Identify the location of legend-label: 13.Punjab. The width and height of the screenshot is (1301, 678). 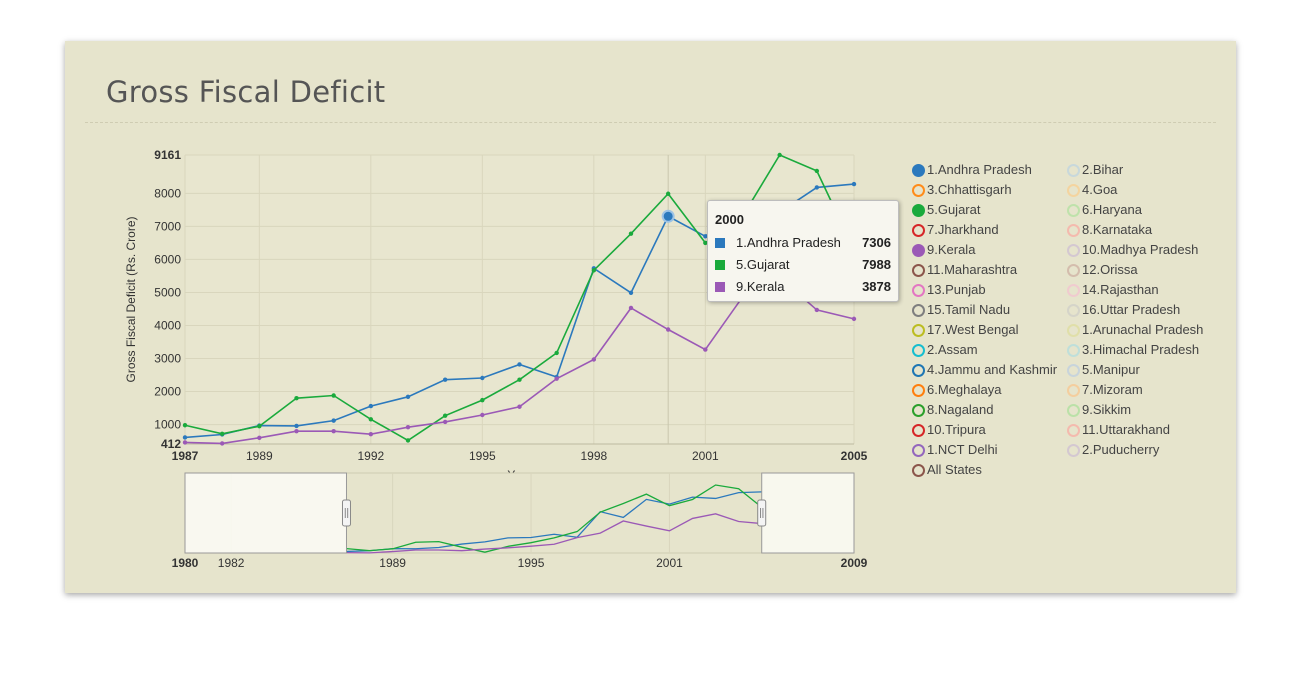
(956, 289).